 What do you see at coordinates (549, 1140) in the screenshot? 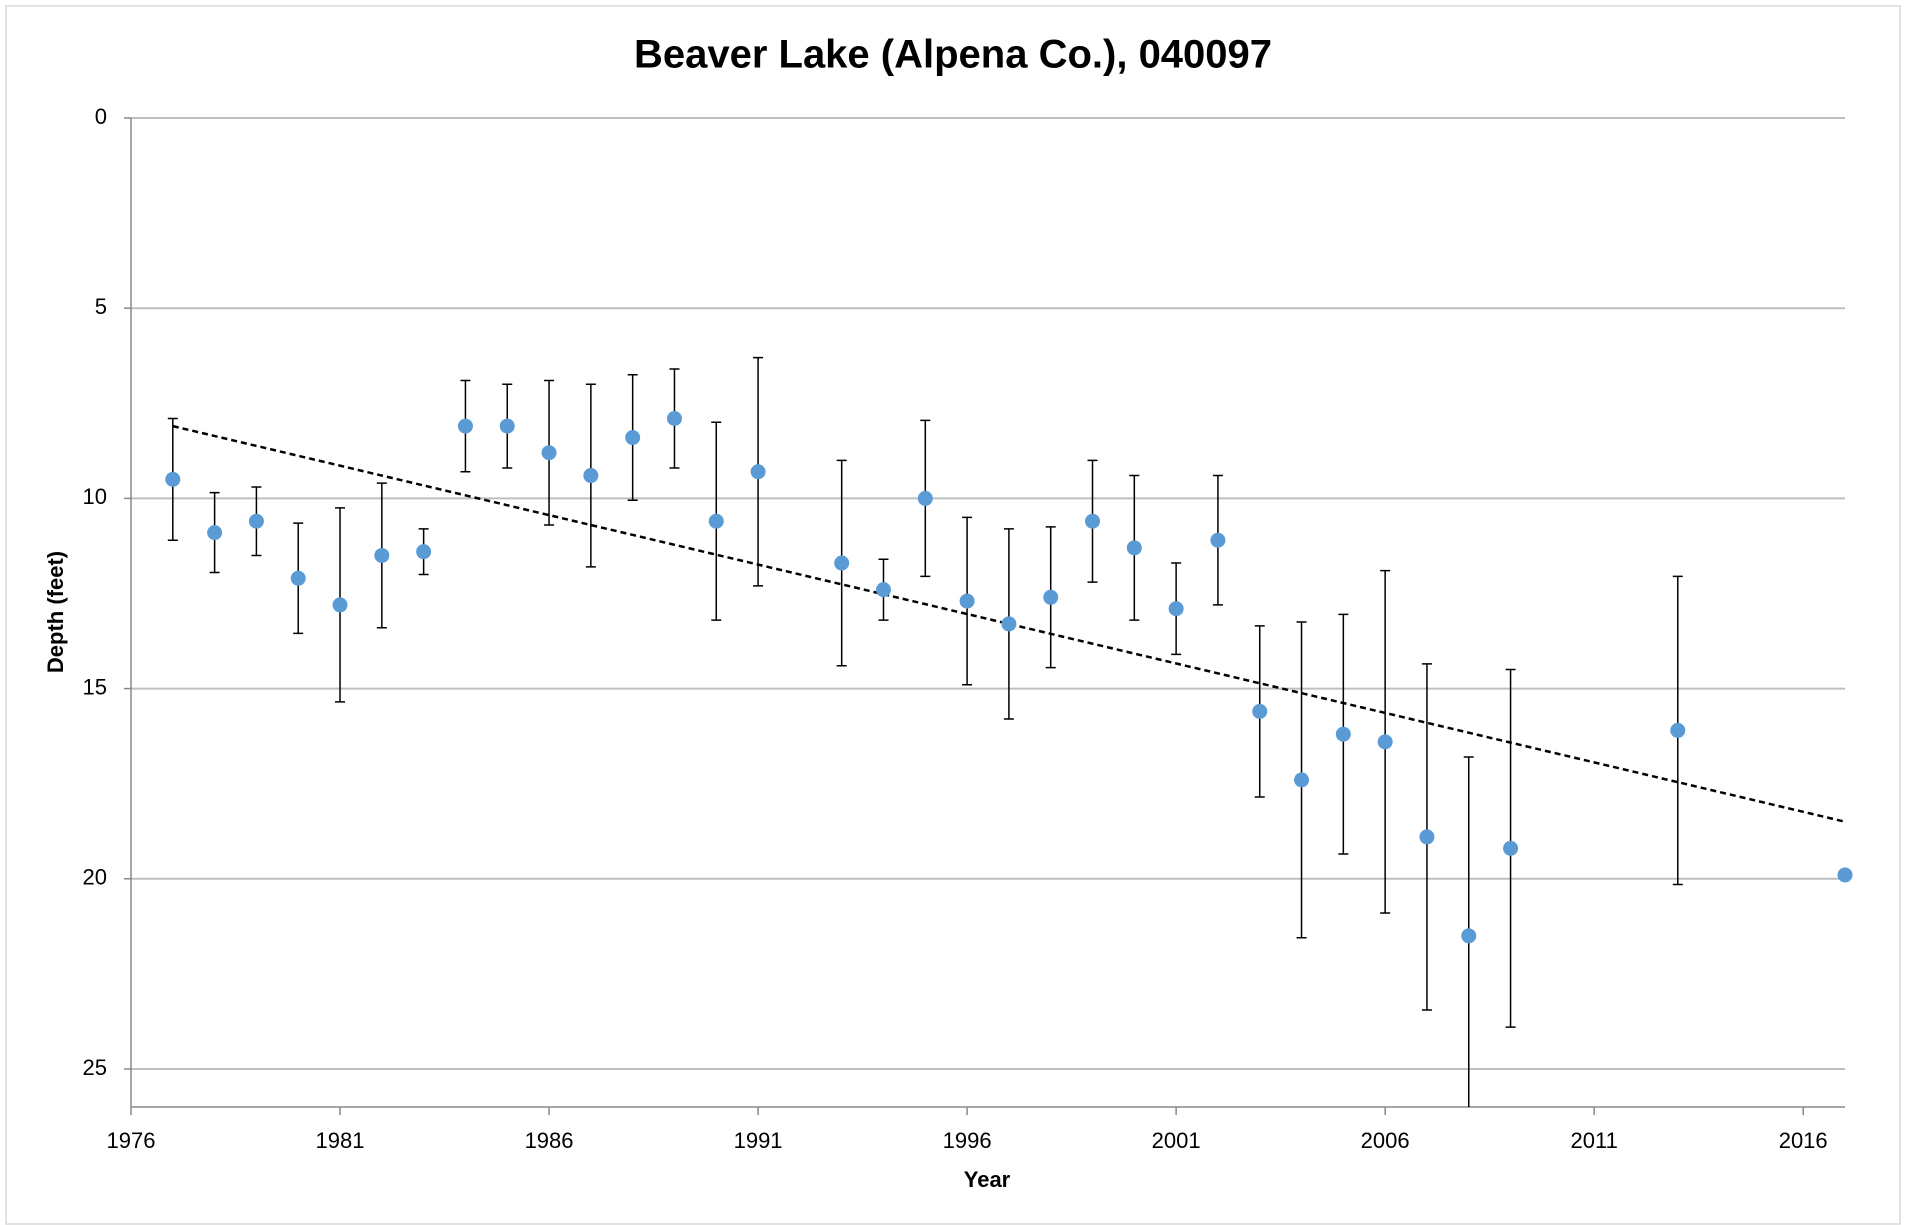
I see `x-tick-label: 1986` at bounding box center [549, 1140].